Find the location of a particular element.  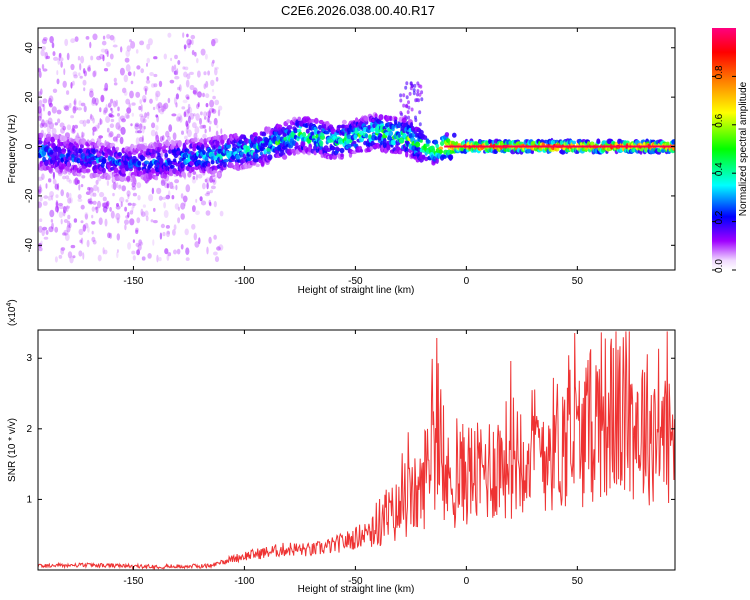

spectrogram-x-tick-label: -150 is located at coordinates (133, 281).